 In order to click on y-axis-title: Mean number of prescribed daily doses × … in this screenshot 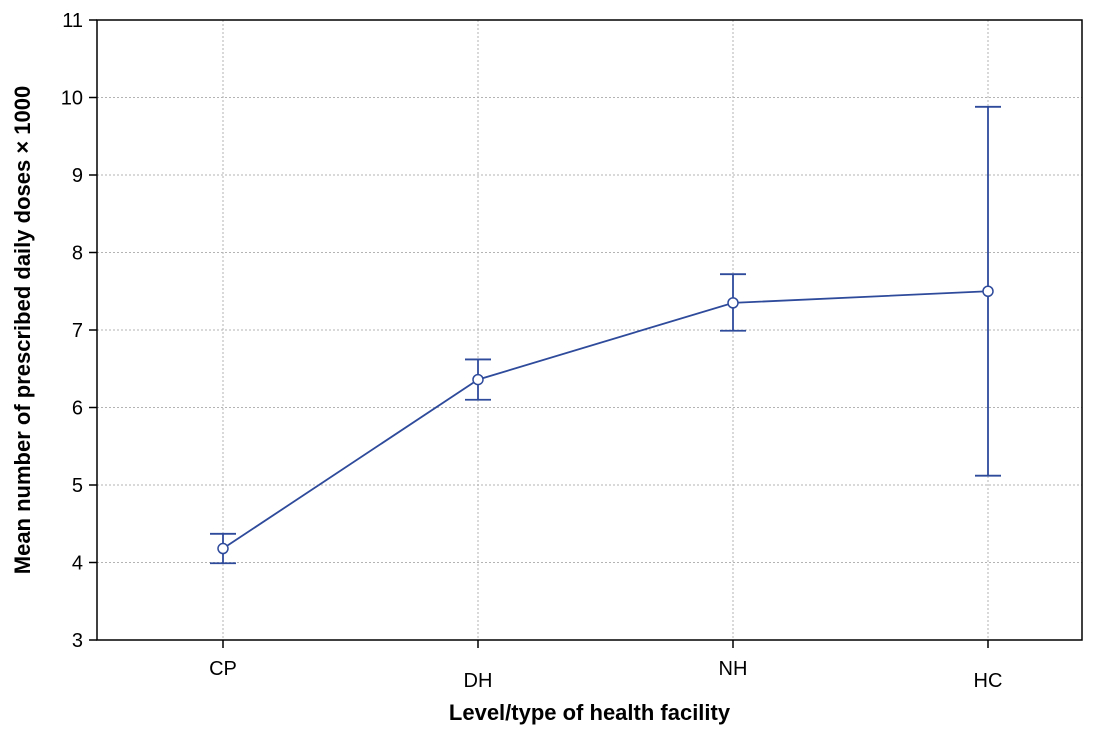, I will do `click(22, 330)`.